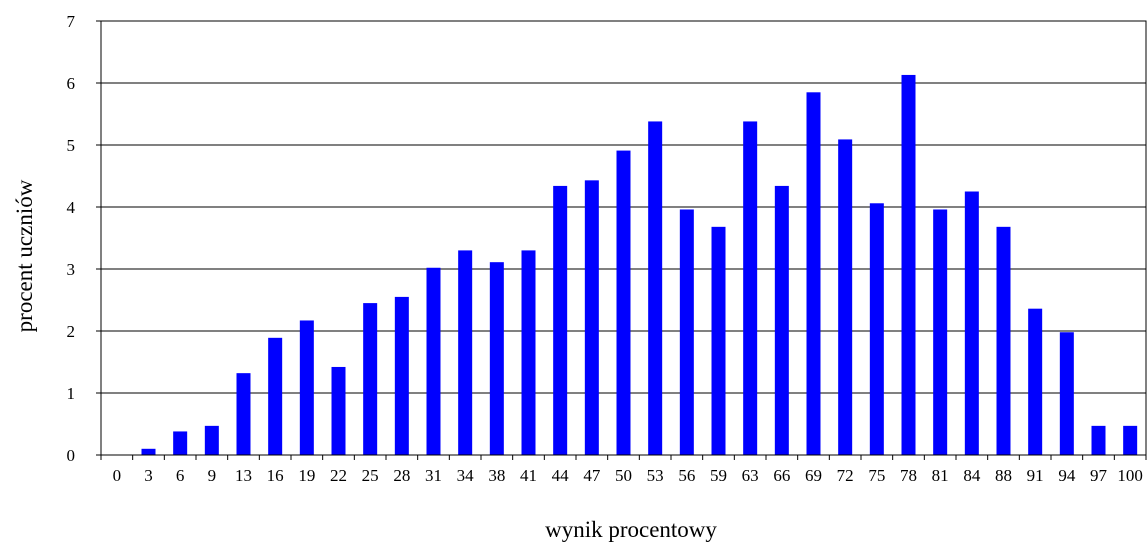  Describe the element at coordinates (71, 83) in the screenshot. I see `y-tick-label: 6` at that location.